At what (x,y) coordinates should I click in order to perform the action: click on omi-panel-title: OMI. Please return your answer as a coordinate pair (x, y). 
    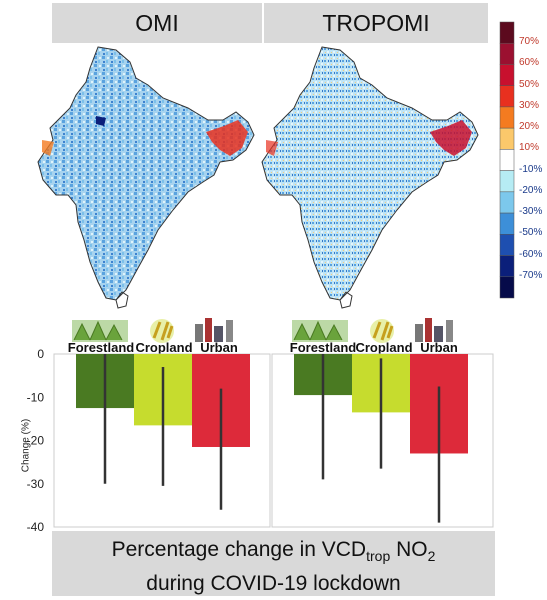
    Looking at the image, I should click on (157, 23).